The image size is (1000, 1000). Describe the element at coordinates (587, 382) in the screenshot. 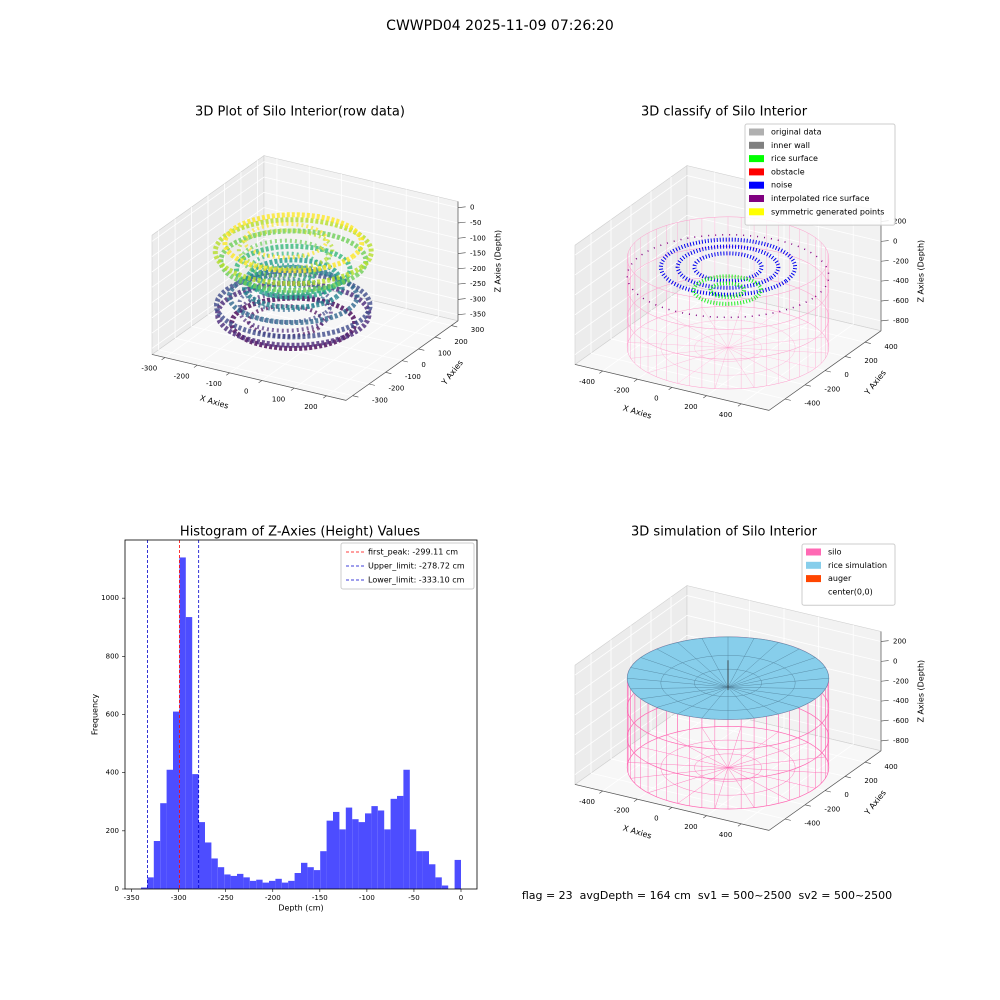

I see `x-tick-label: -400` at that location.